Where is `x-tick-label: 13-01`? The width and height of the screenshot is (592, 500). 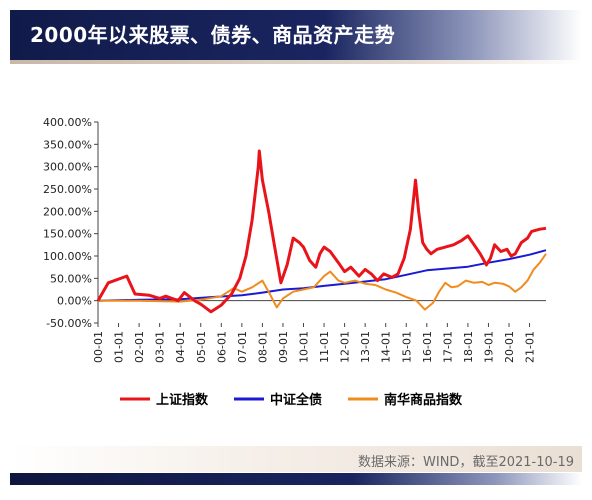
x-tick-label: 13-01 is located at coordinates (365, 347).